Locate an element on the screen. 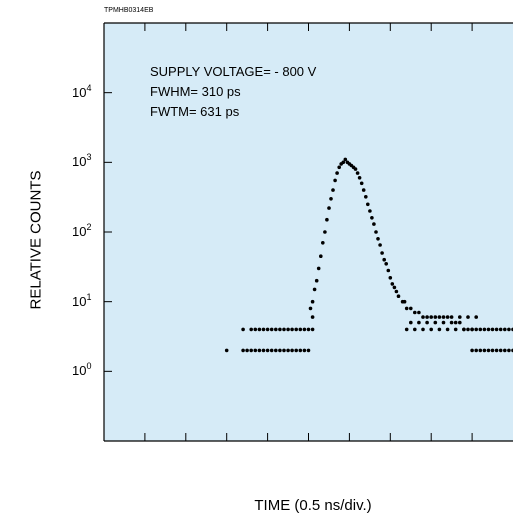 This screenshot has height=523, width=513. x-axis-label: TIME (0.5 ns/div.) is located at coordinates (313, 505).